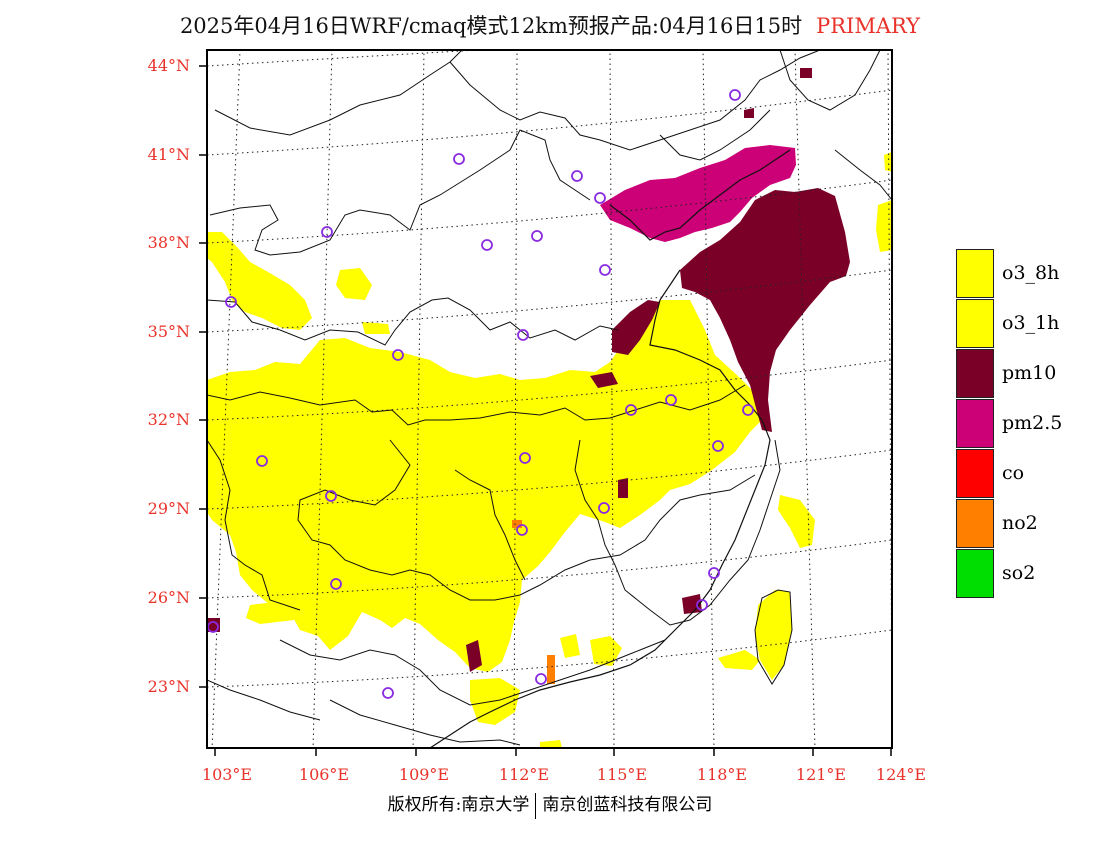  What do you see at coordinates (623, 488) in the screenshot?
I see `pm10-patch-d` at bounding box center [623, 488].